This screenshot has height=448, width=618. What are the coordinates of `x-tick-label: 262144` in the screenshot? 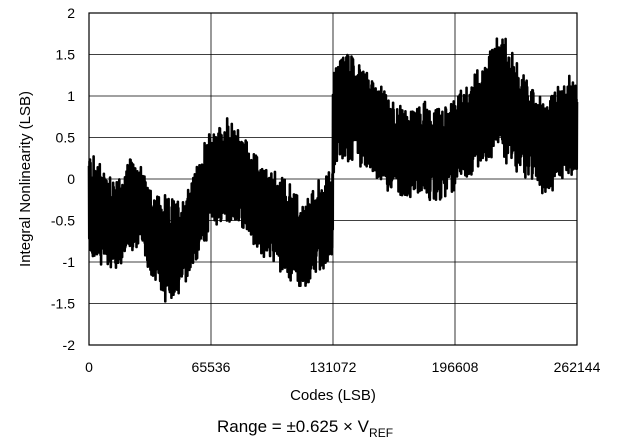 It's located at (577, 367).